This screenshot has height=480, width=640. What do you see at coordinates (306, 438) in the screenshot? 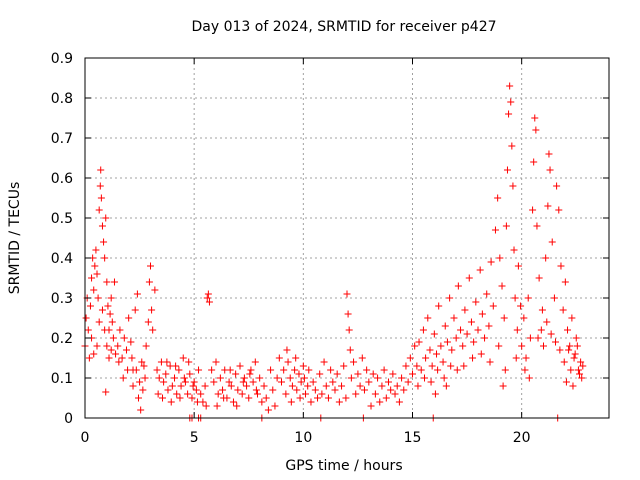
I see `x-tick-labels: 0 5 10 15 20` at bounding box center [306, 438].